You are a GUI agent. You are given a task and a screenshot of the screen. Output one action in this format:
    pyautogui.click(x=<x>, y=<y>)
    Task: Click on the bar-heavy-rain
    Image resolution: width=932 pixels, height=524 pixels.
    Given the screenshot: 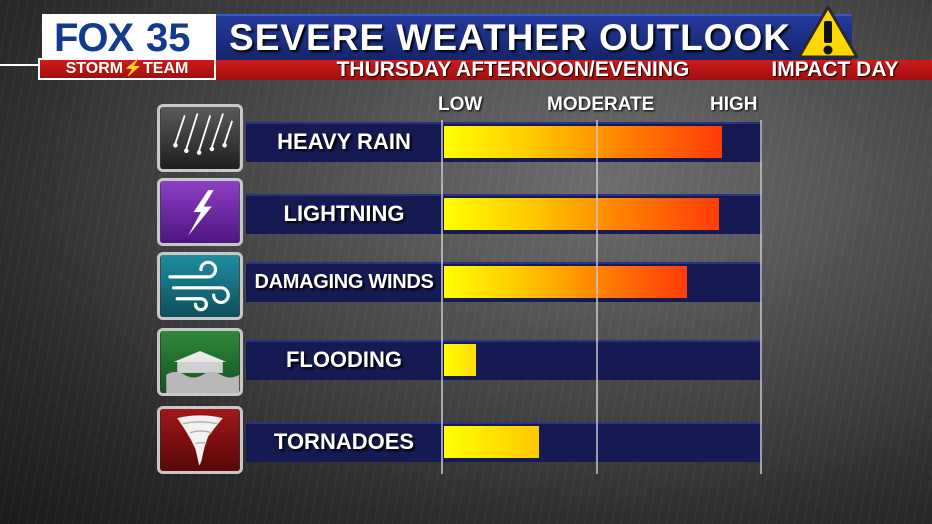 What is the action you would take?
    pyautogui.click(x=583, y=142)
    